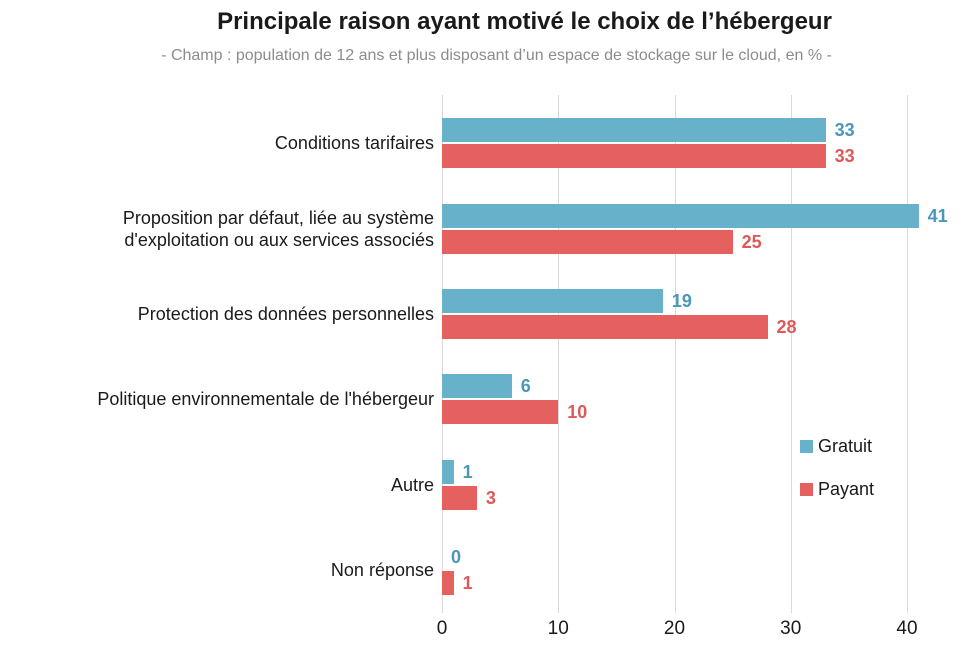 The image size is (969, 655). What do you see at coordinates (703, 632) in the screenshot?
I see `x-axis: 0 10 20 30 40` at bounding box center [703, 632].